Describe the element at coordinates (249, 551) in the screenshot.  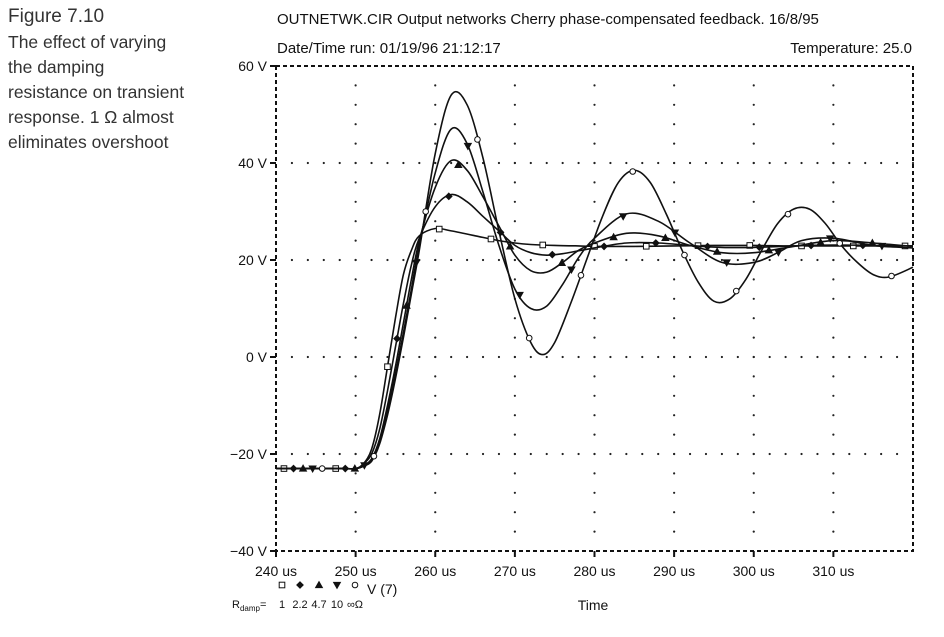
I see `y-tick-label: −40 V` at that location.